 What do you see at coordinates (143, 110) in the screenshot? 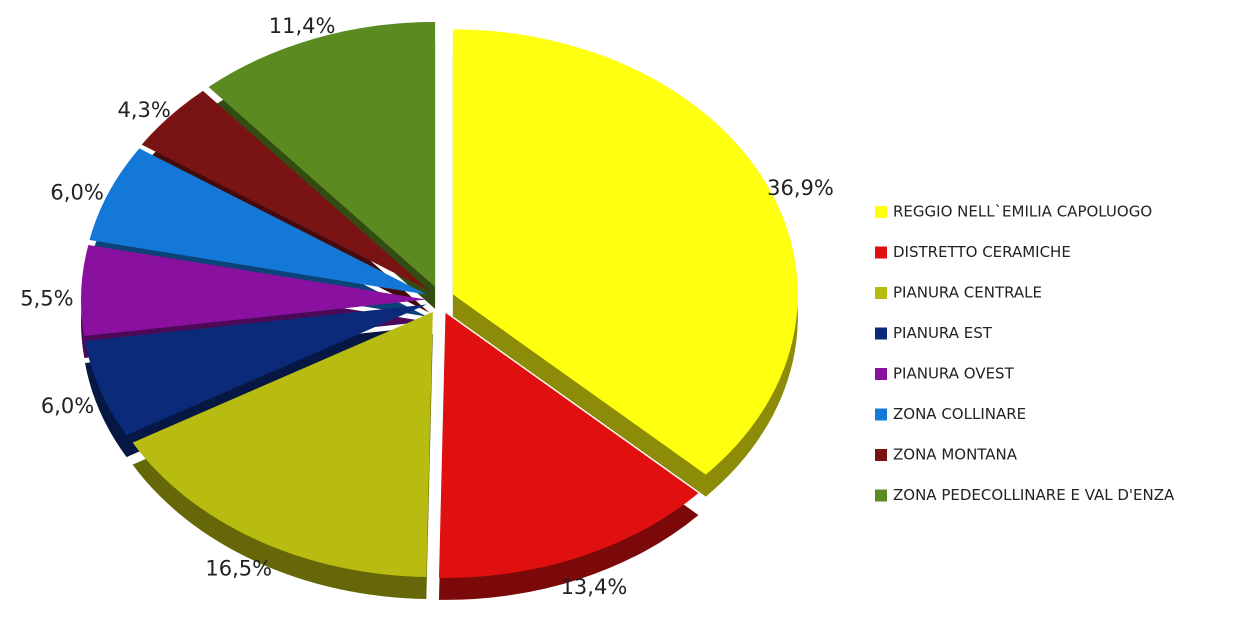
I see `data-label: 4,3%` at bounding box center [143, 110].